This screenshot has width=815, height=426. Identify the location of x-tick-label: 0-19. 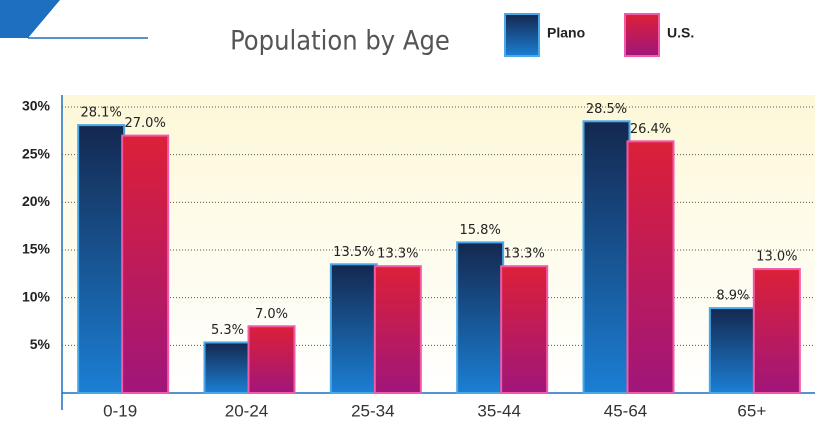
(120, 410).